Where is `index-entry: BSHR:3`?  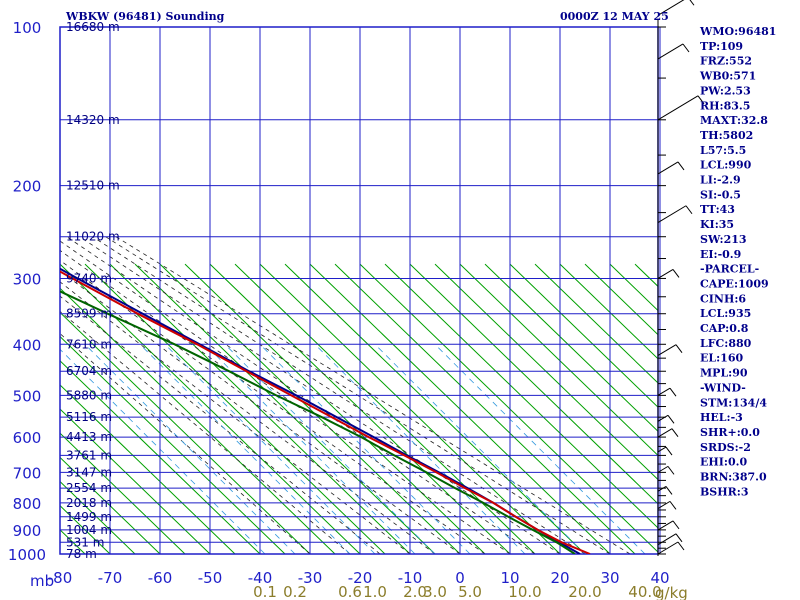 index-entry: BSHR:3 is located at coordinates (724, 491).